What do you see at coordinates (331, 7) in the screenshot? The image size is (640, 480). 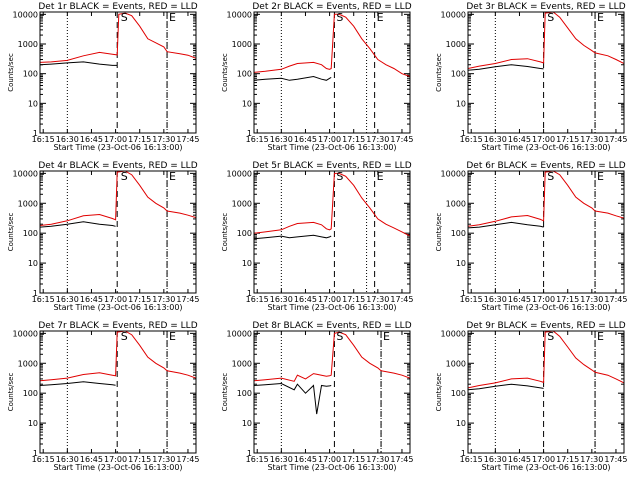 I see `panel-title: Det 2r BLACK = Events, RED = LLD` at bounding box center [331, 7].